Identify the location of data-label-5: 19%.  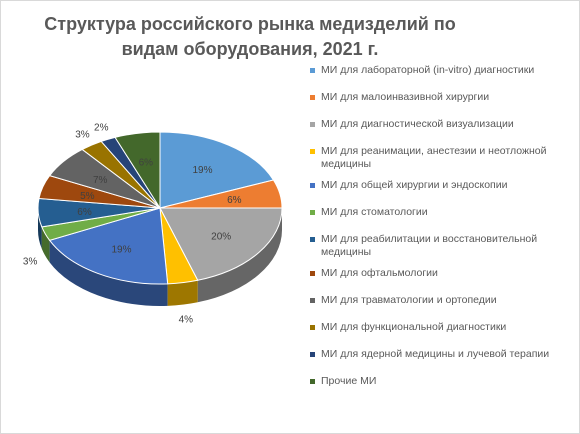
(121, 250).